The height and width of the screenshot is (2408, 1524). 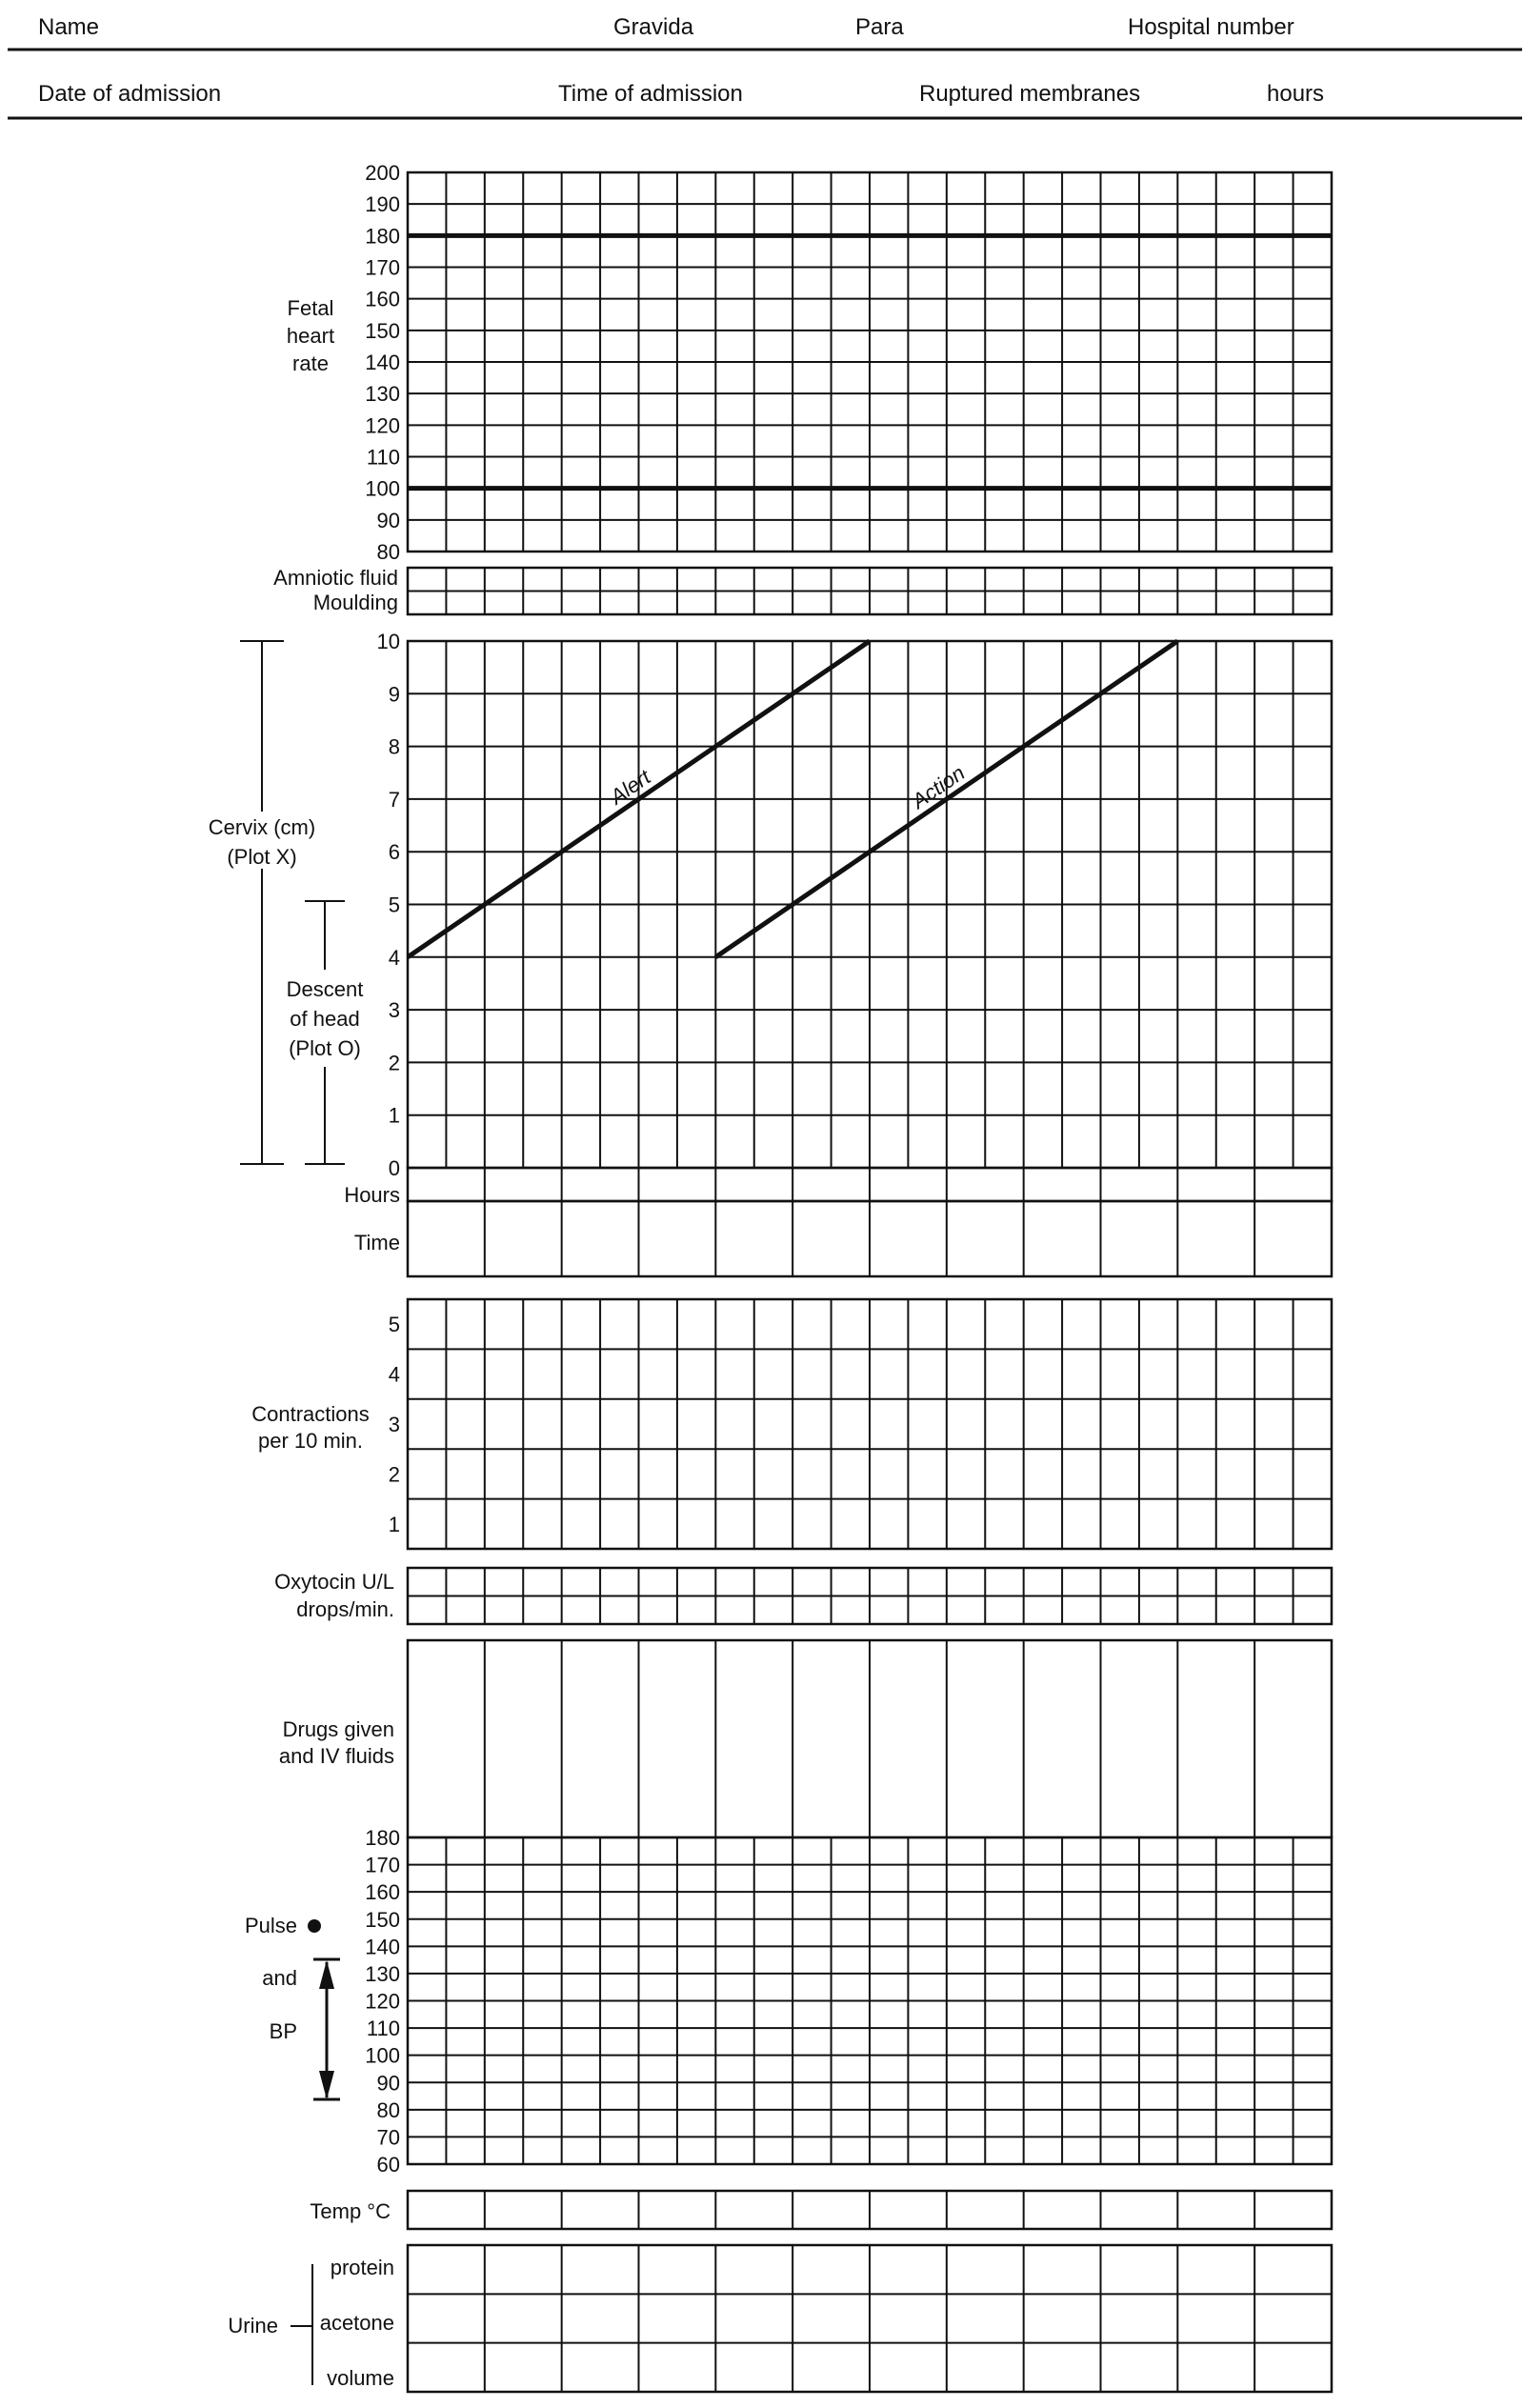 What do you see at coordinates (310, 1441) in the screenshot?
I see `contractions-label: per 10 min.` at bounding box center [310, 1441].